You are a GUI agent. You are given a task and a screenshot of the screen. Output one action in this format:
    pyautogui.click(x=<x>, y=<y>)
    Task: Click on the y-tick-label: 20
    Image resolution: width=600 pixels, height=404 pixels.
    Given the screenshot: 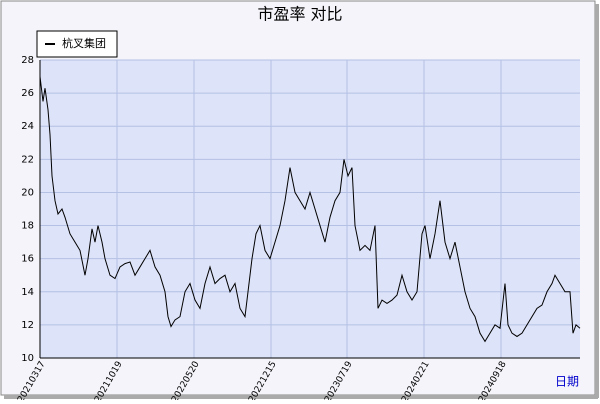 What is the action you would take?
    pyautogui.click(x=27, y=192)
    